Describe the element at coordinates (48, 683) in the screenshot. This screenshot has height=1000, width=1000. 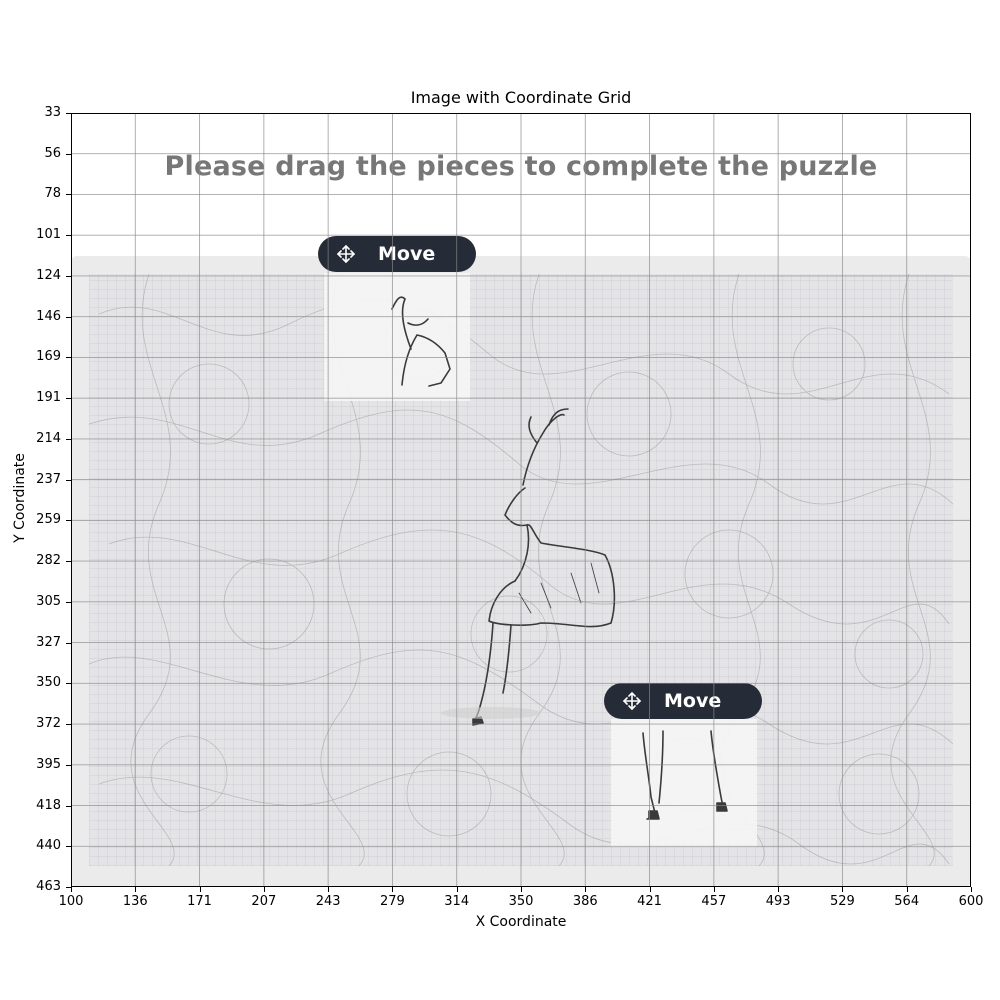
I see `y-tick-label: 350` at that location.